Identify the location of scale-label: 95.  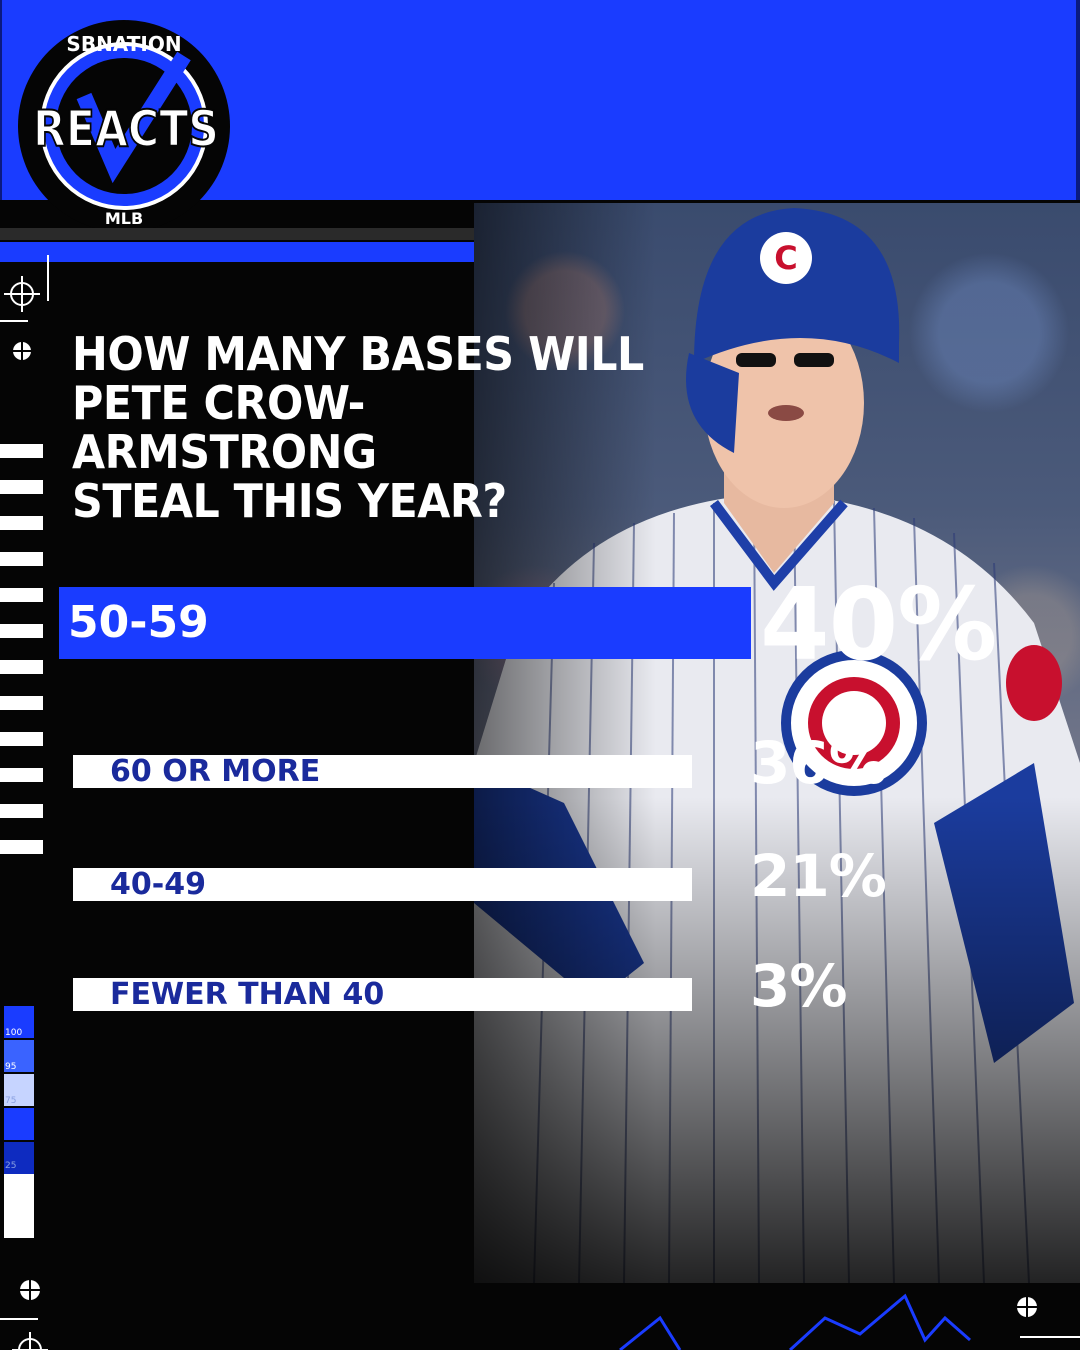
(11, 1067).